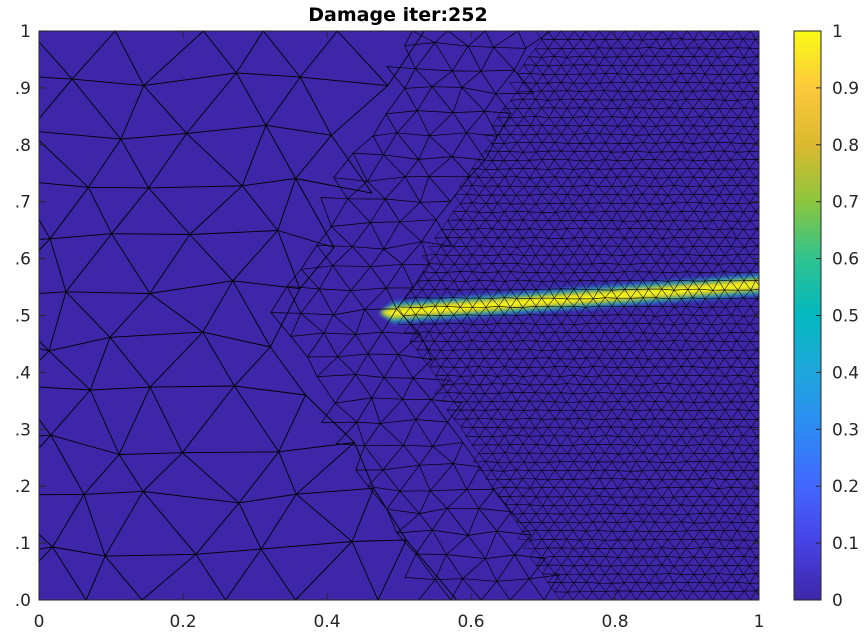 The image size is (866, 632). What do you see at coordinates (23, 544) in the screenshot?
I see `y-tick-label: .1` at bounding box center [23, 544].